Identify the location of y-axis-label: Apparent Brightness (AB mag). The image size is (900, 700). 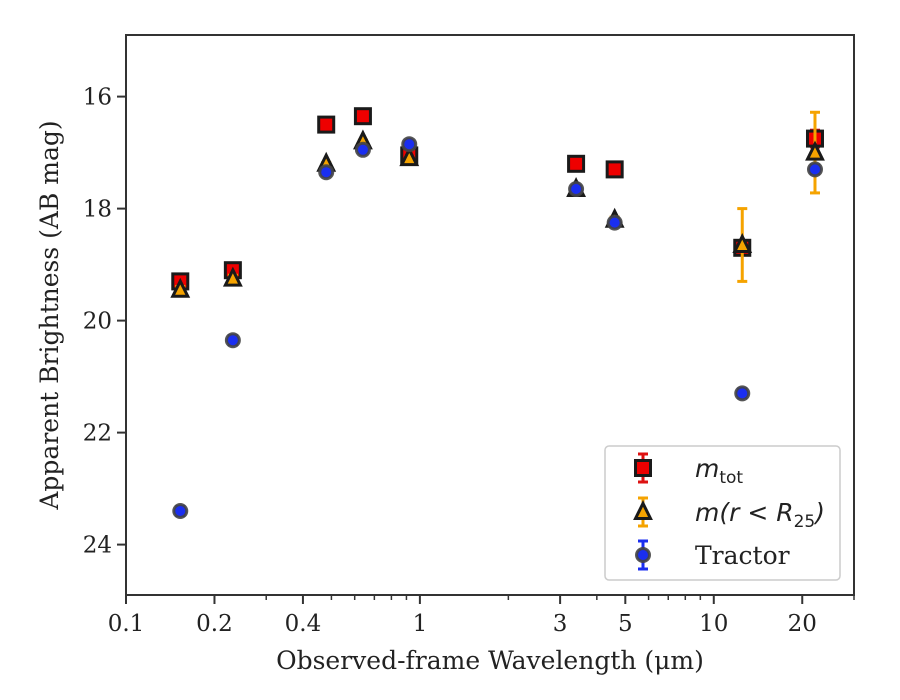
(49, 315).